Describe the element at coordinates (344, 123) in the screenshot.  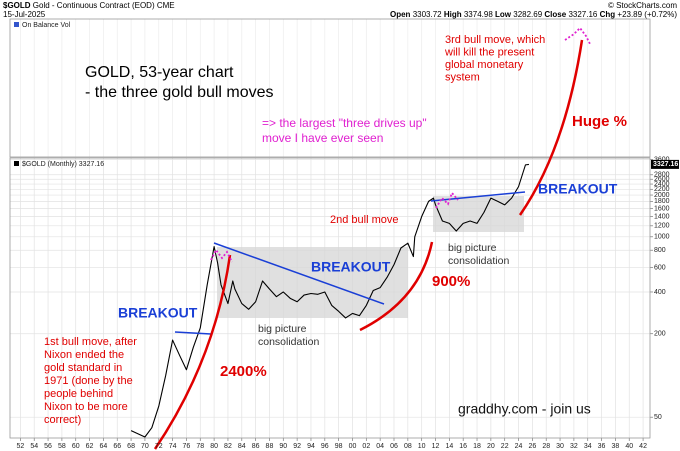
I see `annotation: => the largest "three drives up"` at that location.